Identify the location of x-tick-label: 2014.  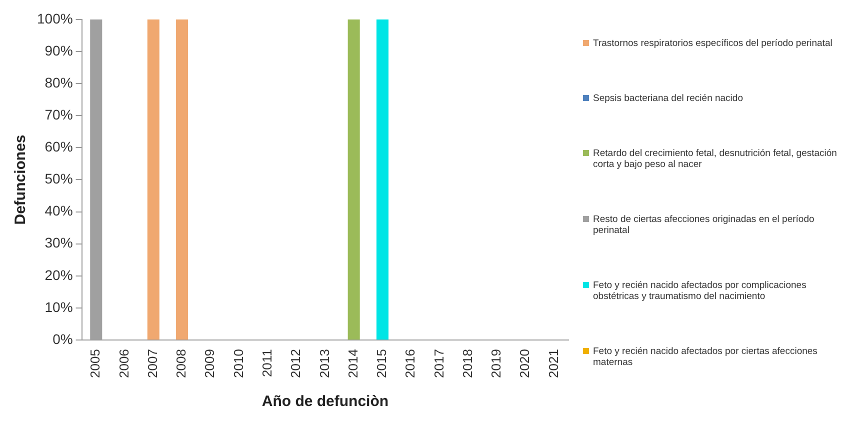
(352, 363).